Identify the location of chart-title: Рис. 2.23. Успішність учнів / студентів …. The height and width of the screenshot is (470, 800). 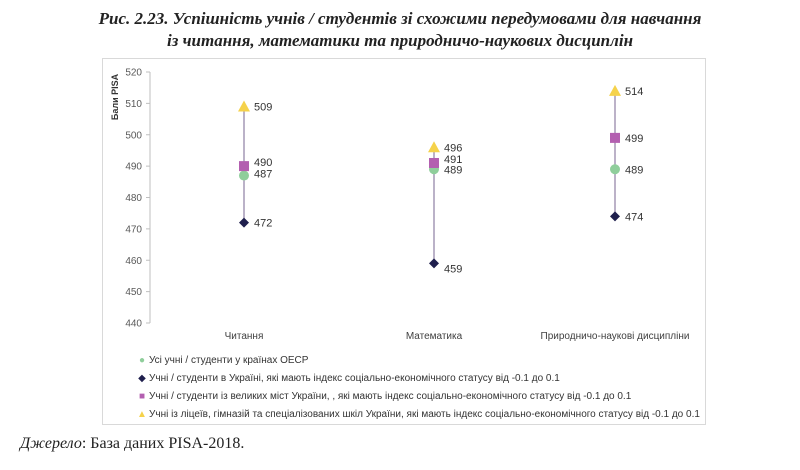
(400, 30).